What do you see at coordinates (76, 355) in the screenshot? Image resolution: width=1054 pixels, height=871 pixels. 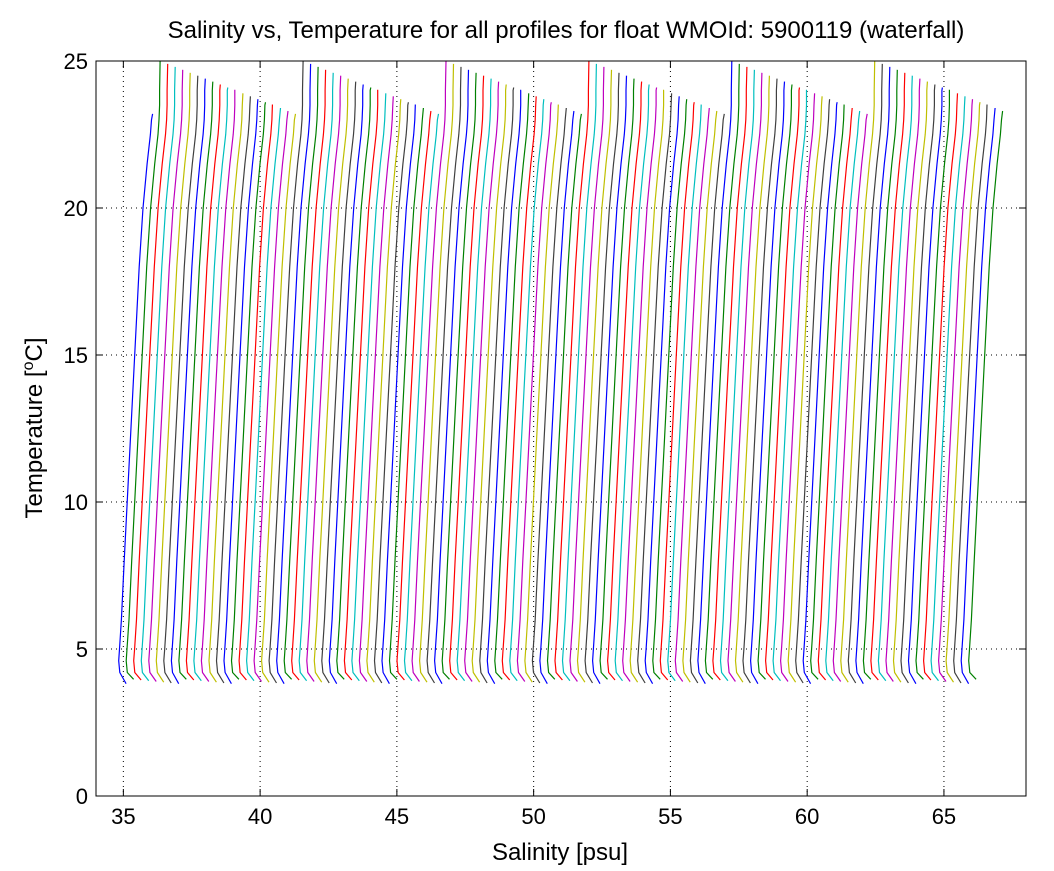 I see `y-tick-label: 15` at bounding box center [76, 355].